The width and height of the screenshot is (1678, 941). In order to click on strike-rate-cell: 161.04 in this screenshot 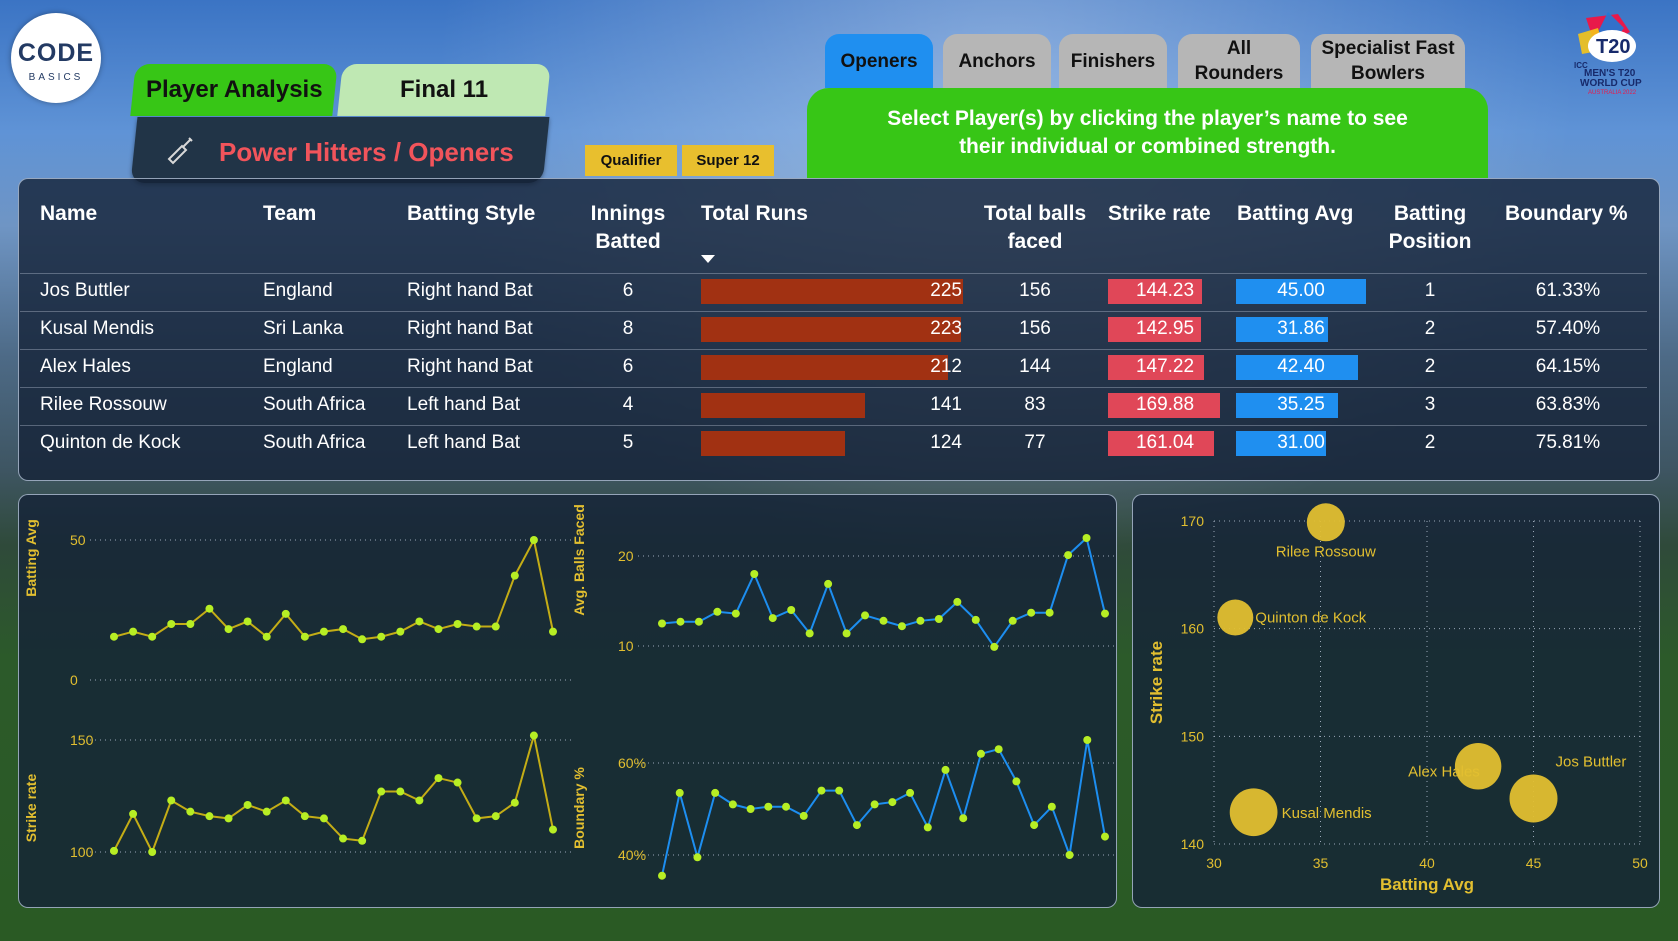, I will do `click(1165, 442)`.